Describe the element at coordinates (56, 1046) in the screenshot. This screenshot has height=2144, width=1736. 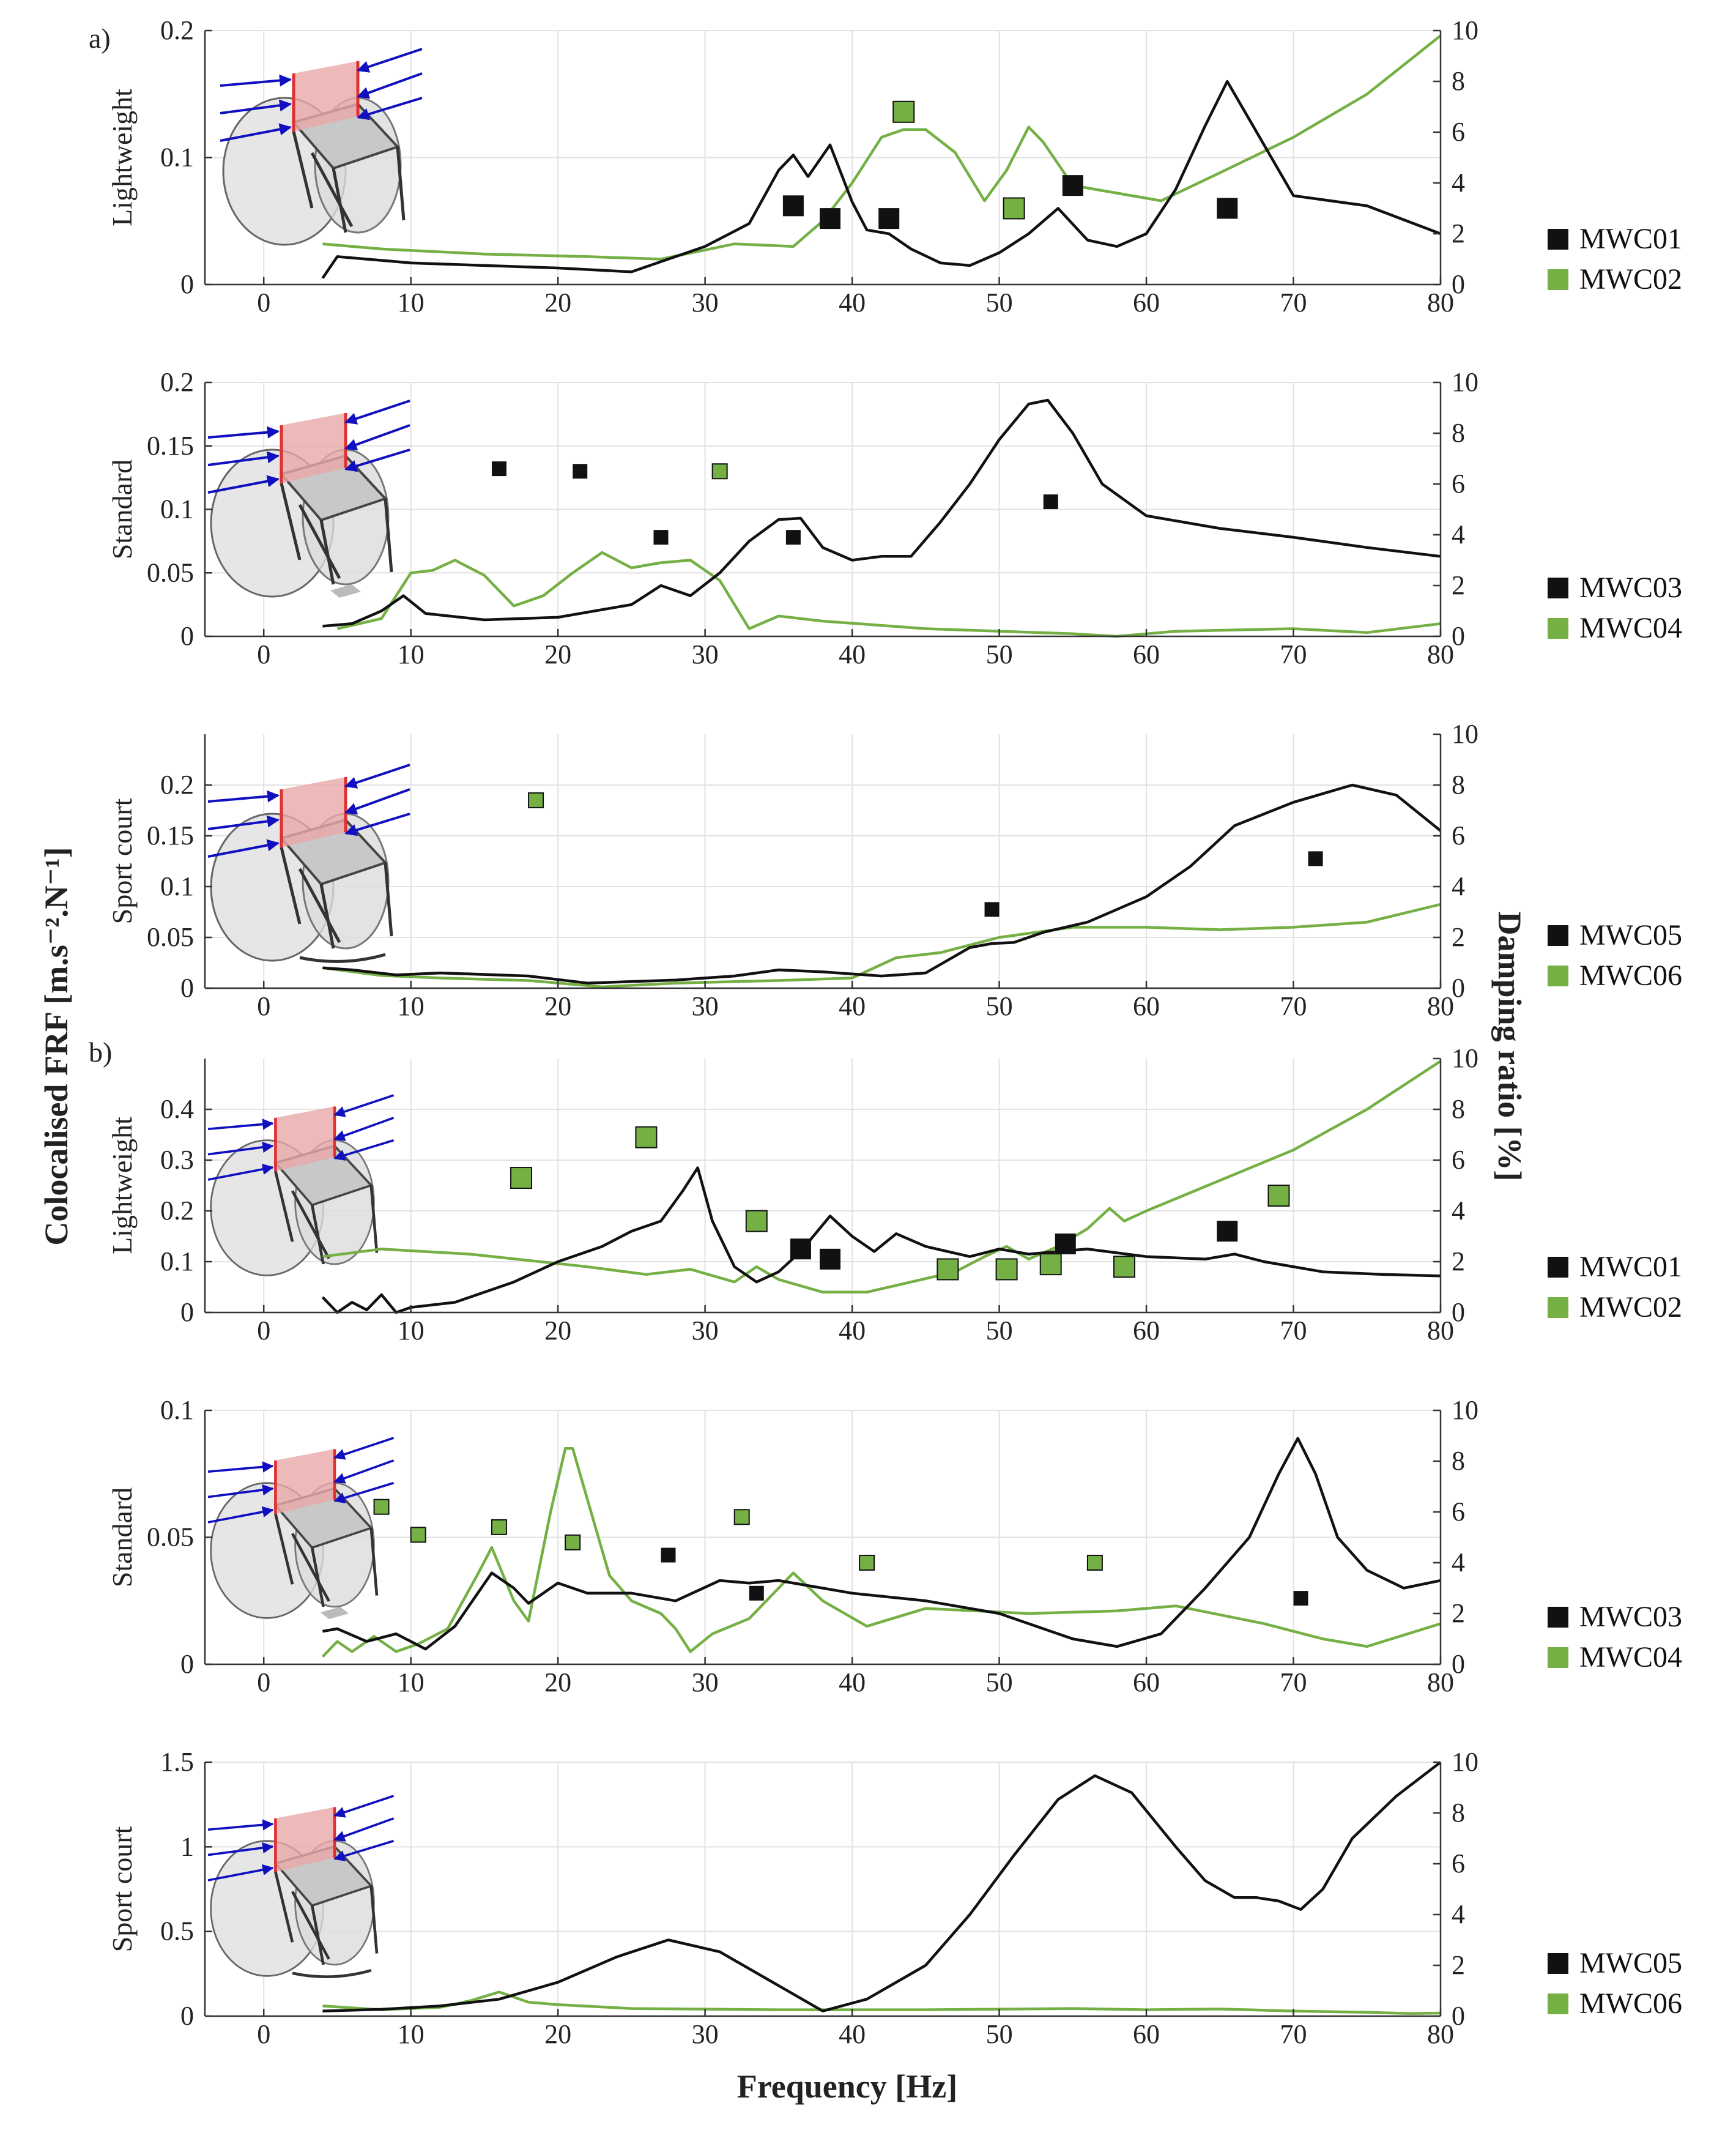
I see `y-left-title: Colocalised FRF [m.s⁻².N⁻¹]` at that location.